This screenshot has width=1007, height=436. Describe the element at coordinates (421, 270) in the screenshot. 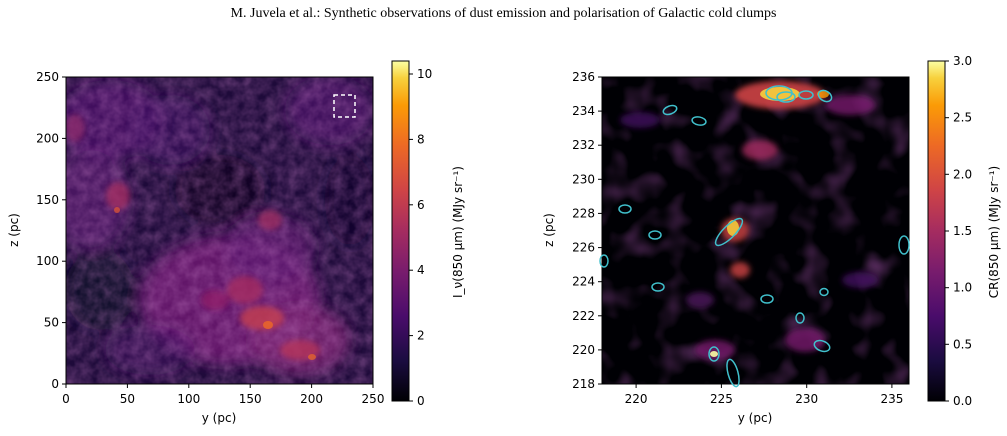

I see `left-colorbar-tick: 4` at that location.